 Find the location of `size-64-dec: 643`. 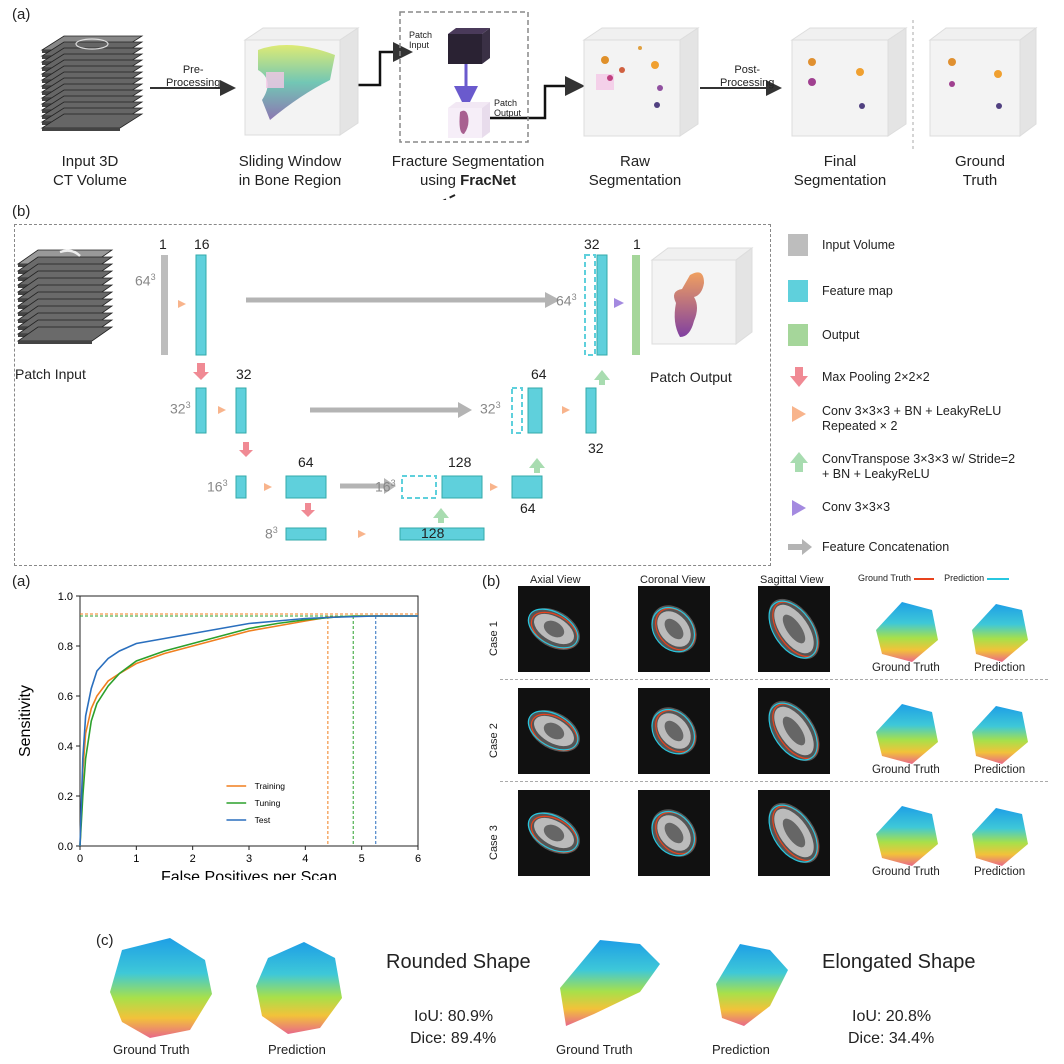

size-64-dec: 643 is located at coordinates (566, 300).